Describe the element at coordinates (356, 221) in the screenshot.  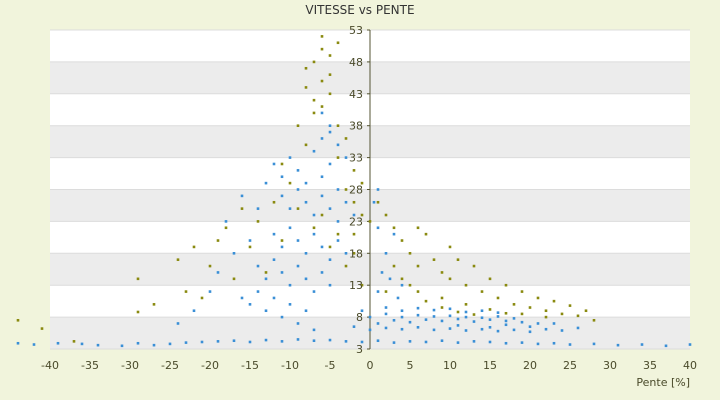
I see `y-tick-label: 23` at that location.